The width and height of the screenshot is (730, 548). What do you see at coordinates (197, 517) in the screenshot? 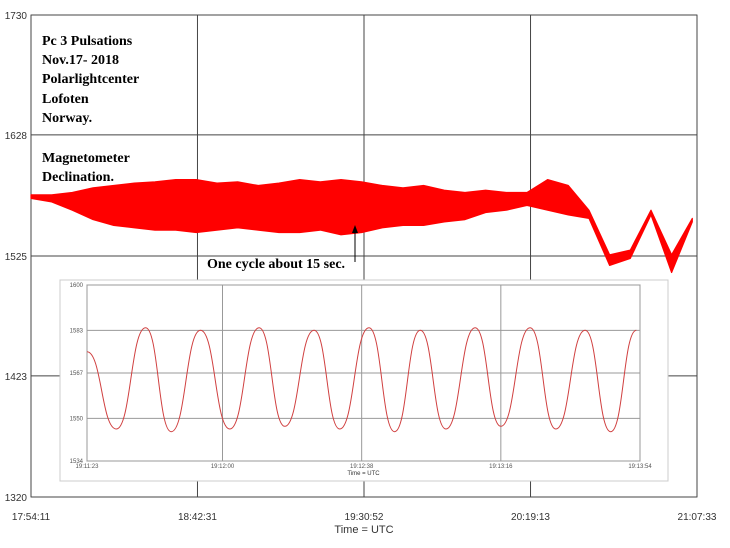
I see `x-tick-label: 18:42:31` at bounding box center [197, 517].